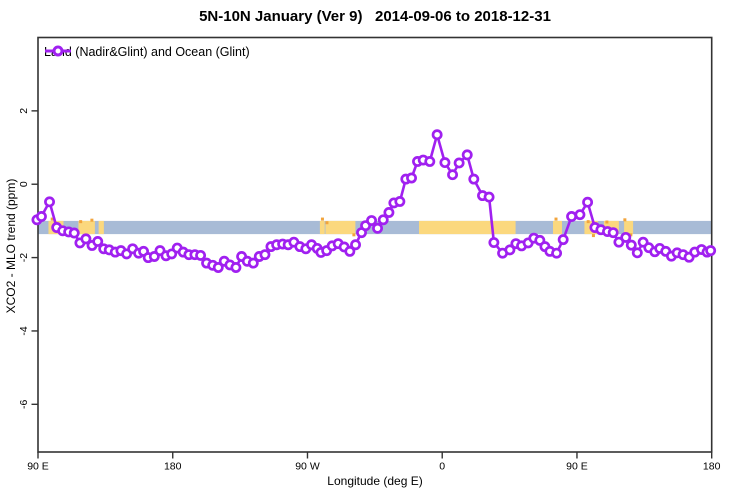 The image size is (750, 500). What do you see at coordinates (24, 111) in the screenshot?
I see `y-axis-tick-label: 2` at bounding box center [24, 111].